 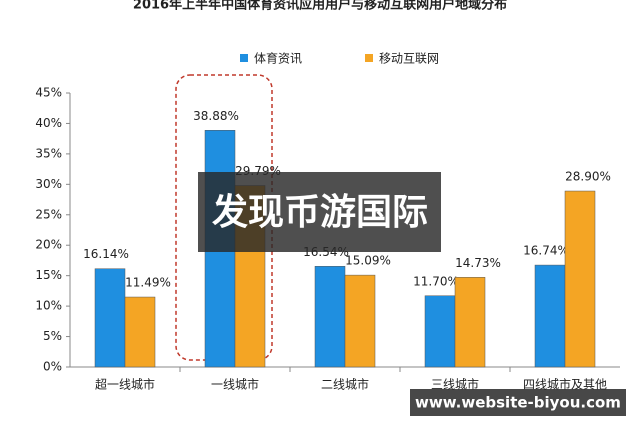 What do you see at coordinates (588, 177) in the screenshot?
I see `value-label: 28.90%` at bounding box center [588, 177].